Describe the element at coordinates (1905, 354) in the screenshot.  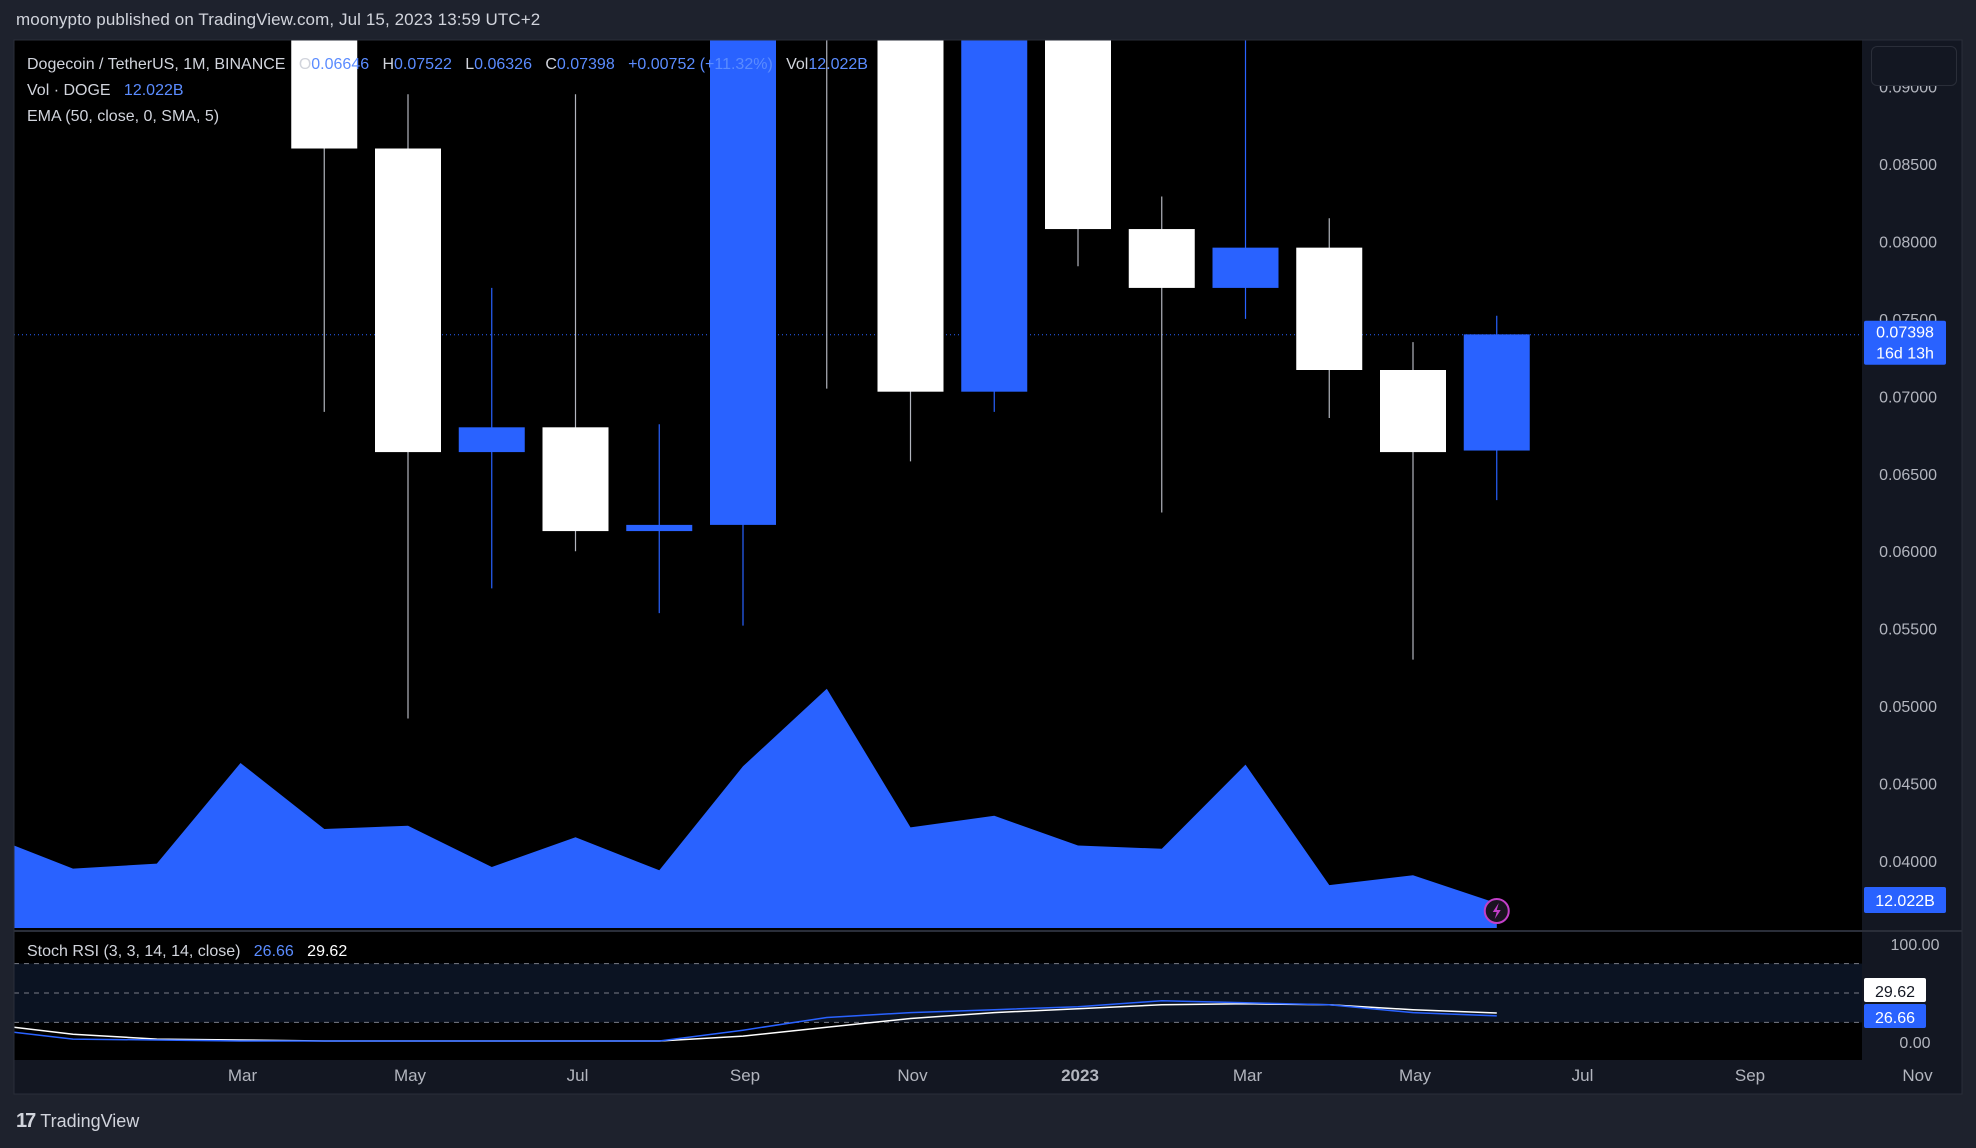
I see `countdown-label: 16d 13h` at that location.